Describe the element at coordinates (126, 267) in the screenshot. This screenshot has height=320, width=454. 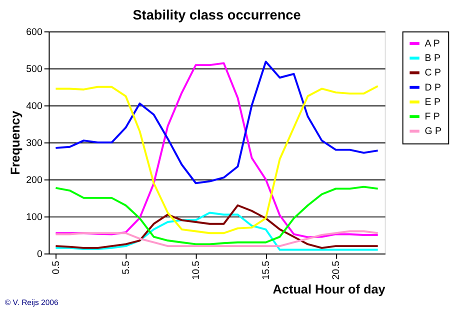
I see `x-tick-label: 5.5` at that location.